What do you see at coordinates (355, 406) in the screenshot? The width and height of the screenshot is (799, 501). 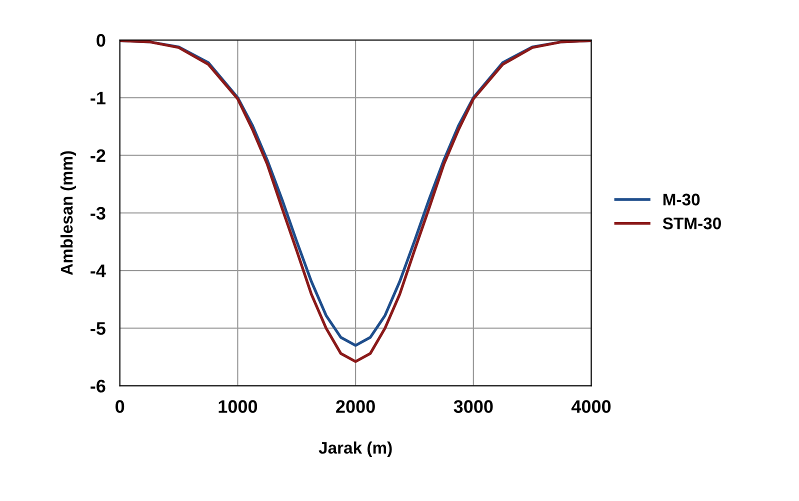 I see `x-tick-label: 2000` at bounding box center [355, 406].